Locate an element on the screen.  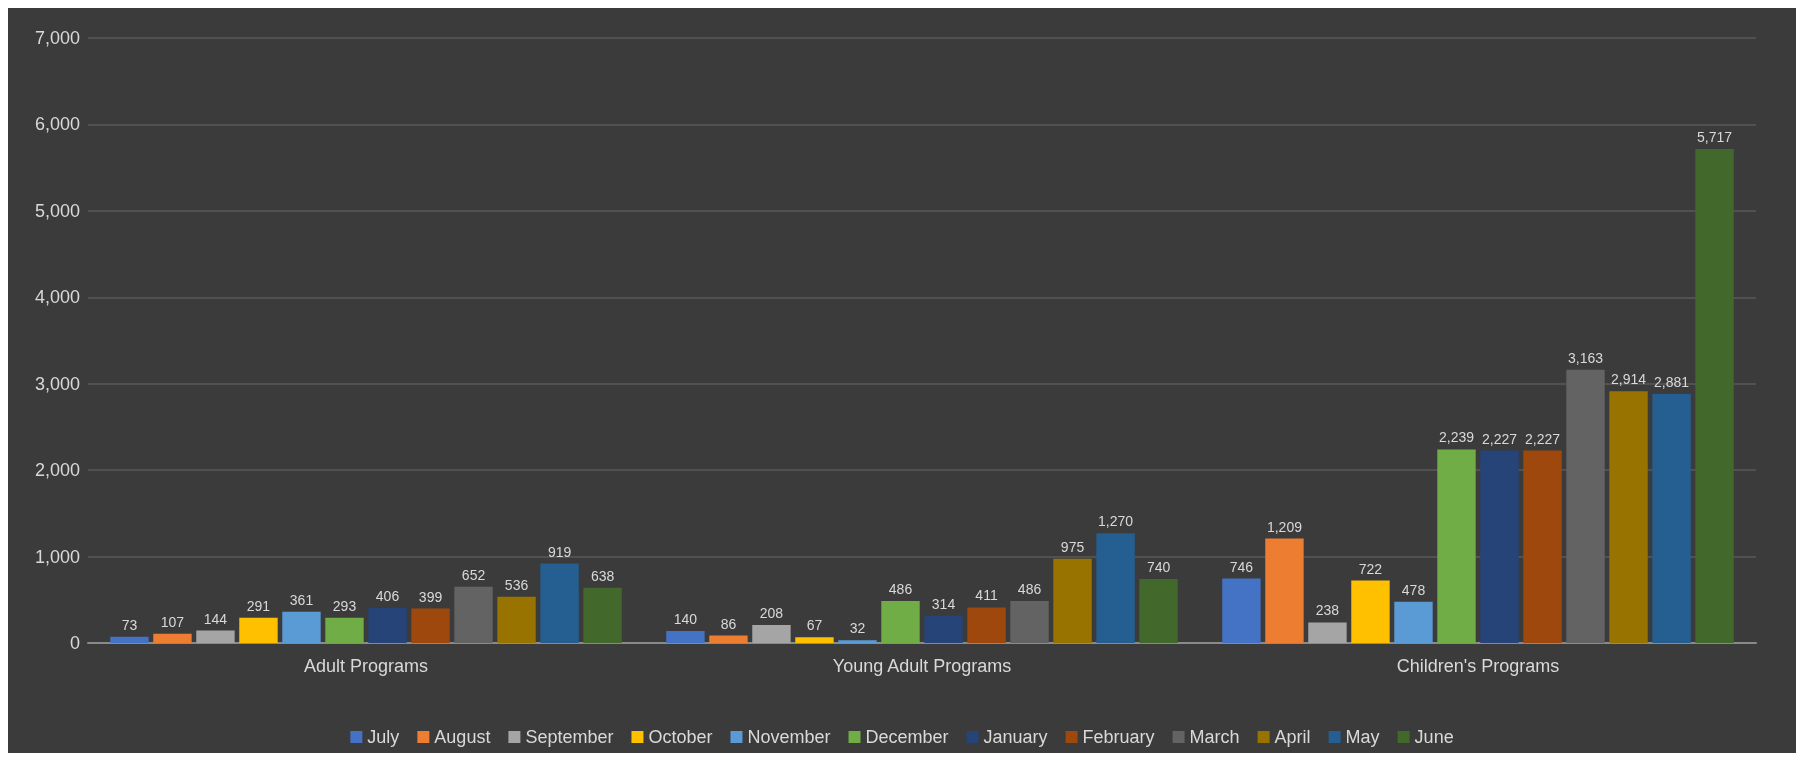
legend-label: November is located at coordinates (789, 737).